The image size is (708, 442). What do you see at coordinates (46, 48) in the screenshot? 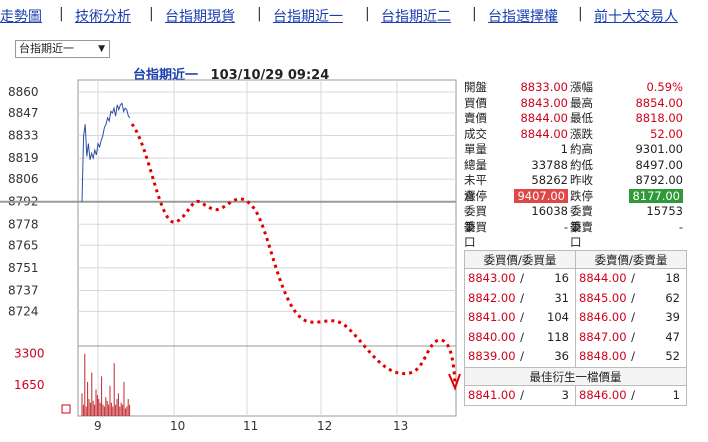
I see `contract-select-value: 台指期近一` at bounding box center [46, 48].